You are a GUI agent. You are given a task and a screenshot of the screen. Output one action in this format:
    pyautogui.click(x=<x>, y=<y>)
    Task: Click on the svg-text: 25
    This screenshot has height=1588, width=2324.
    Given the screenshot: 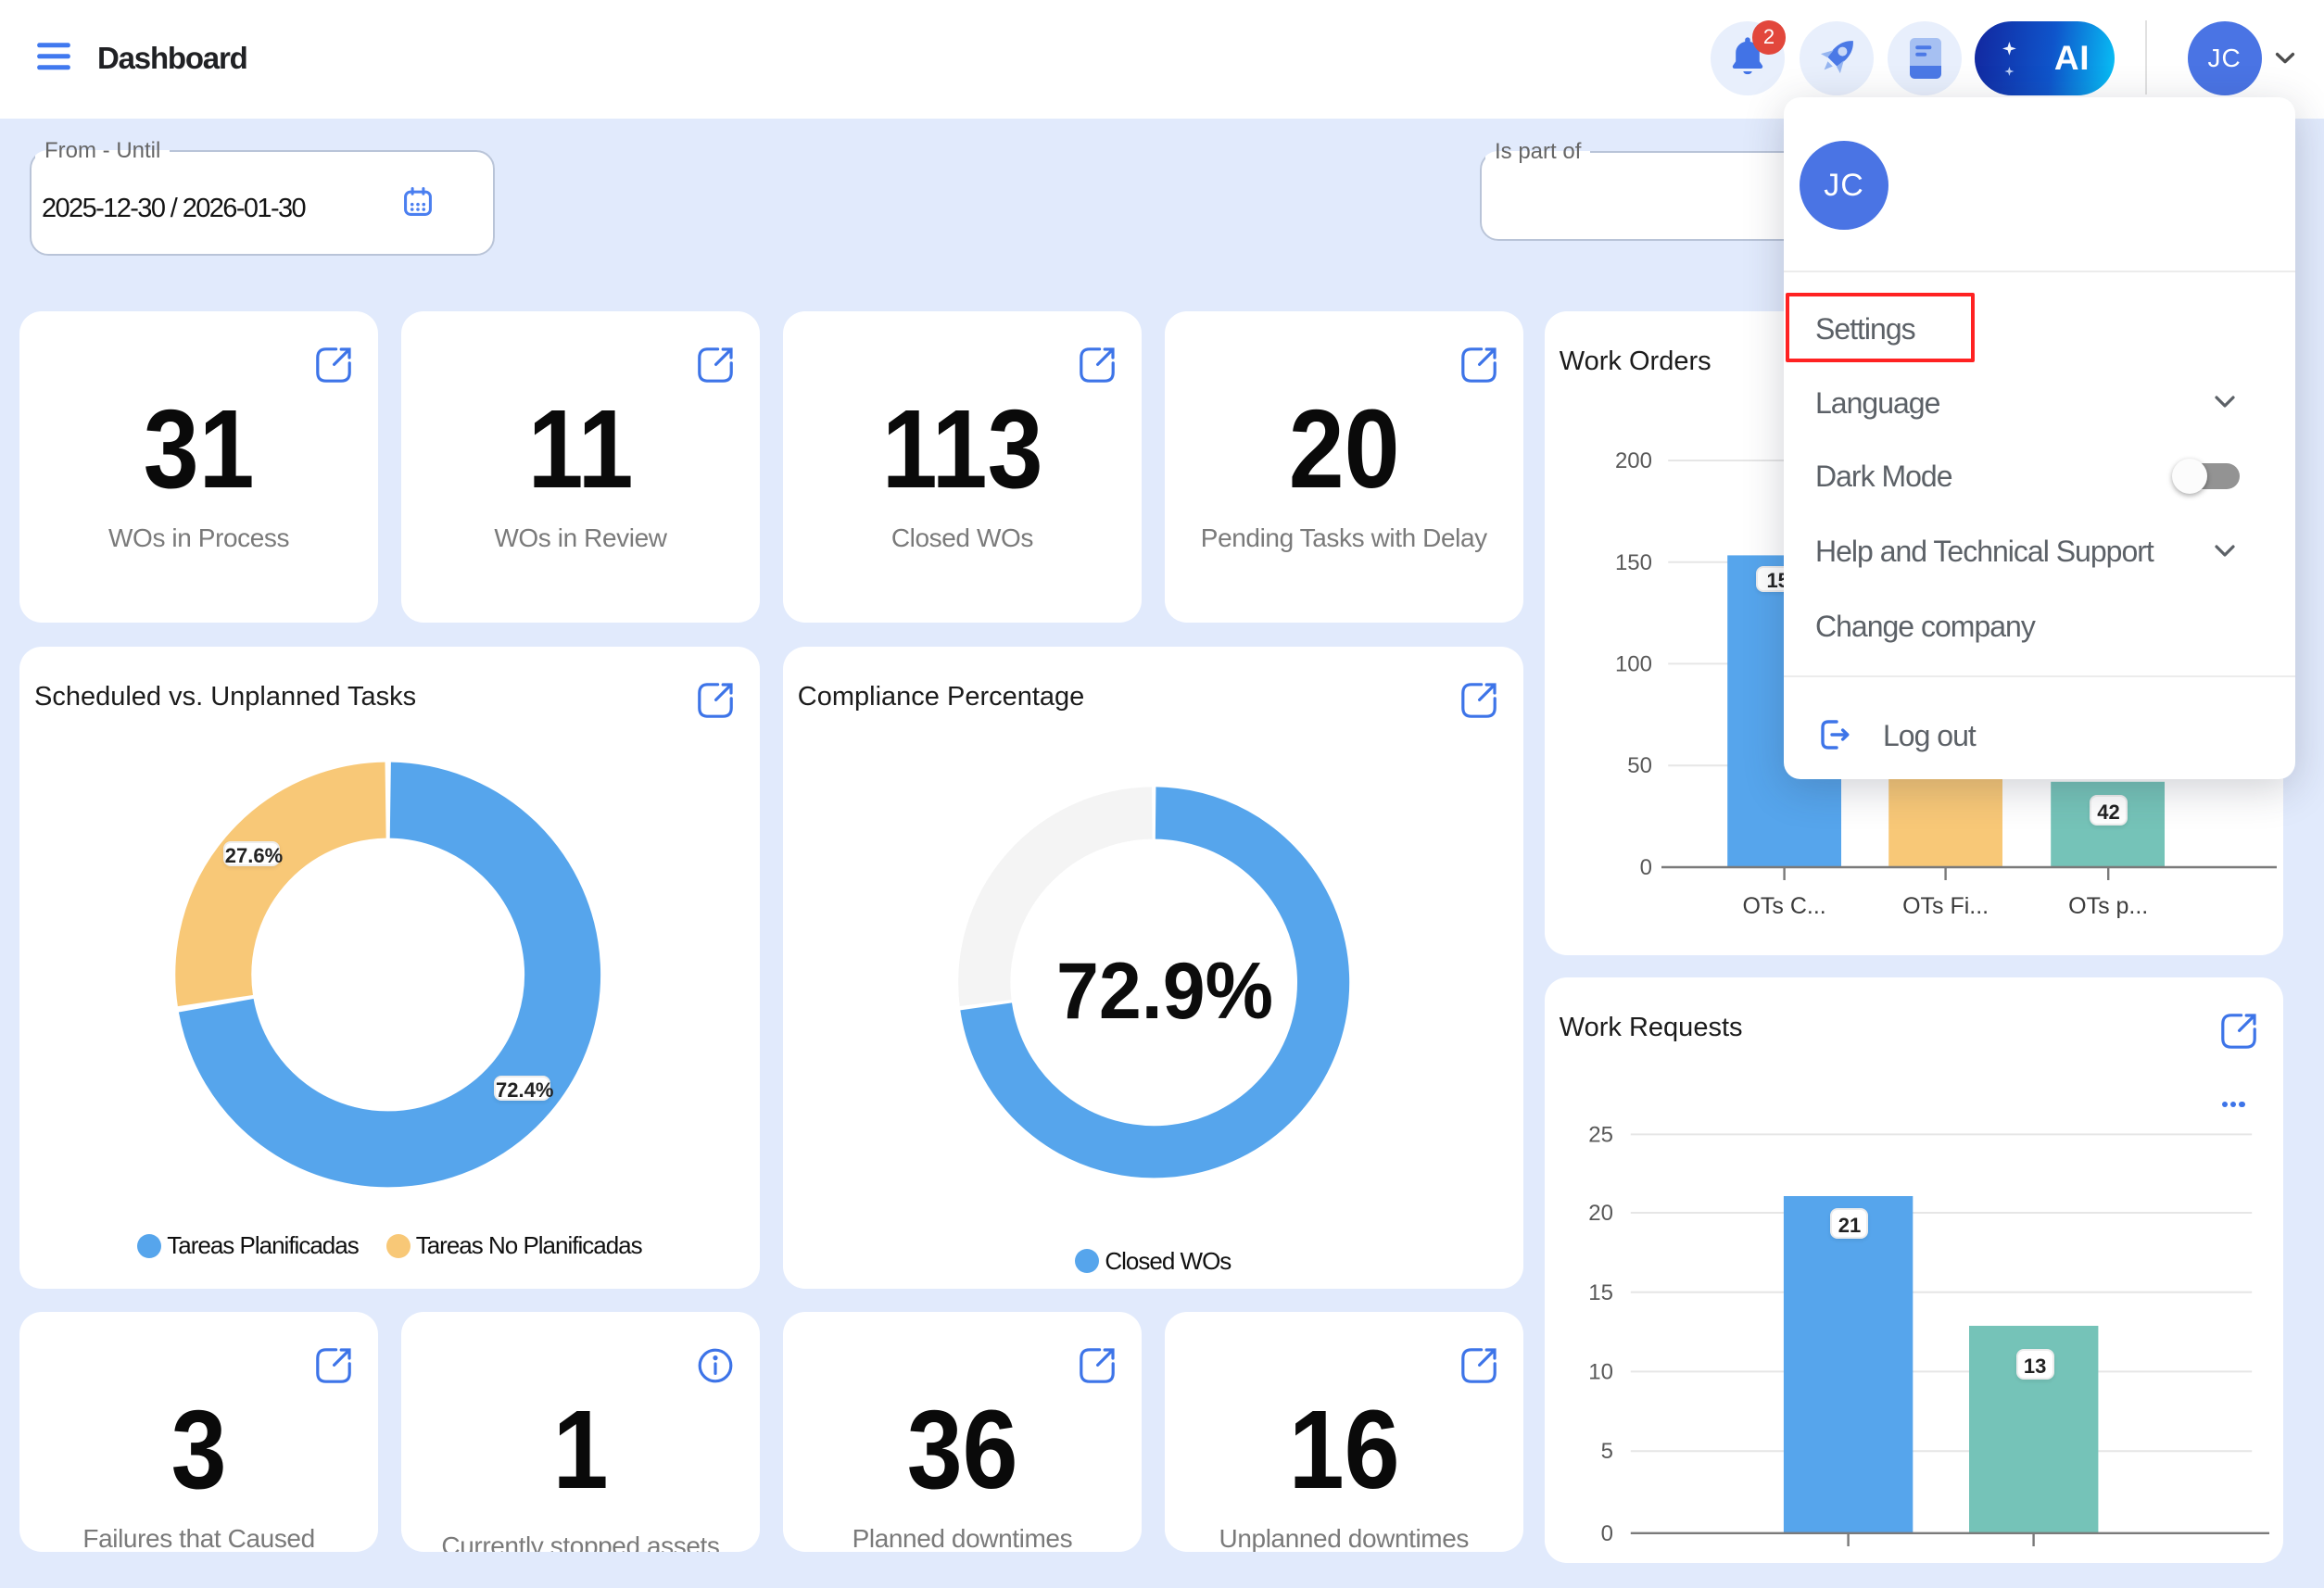 What is the action you would take?
    pyautogui.click(x=1600, y=1134)
    